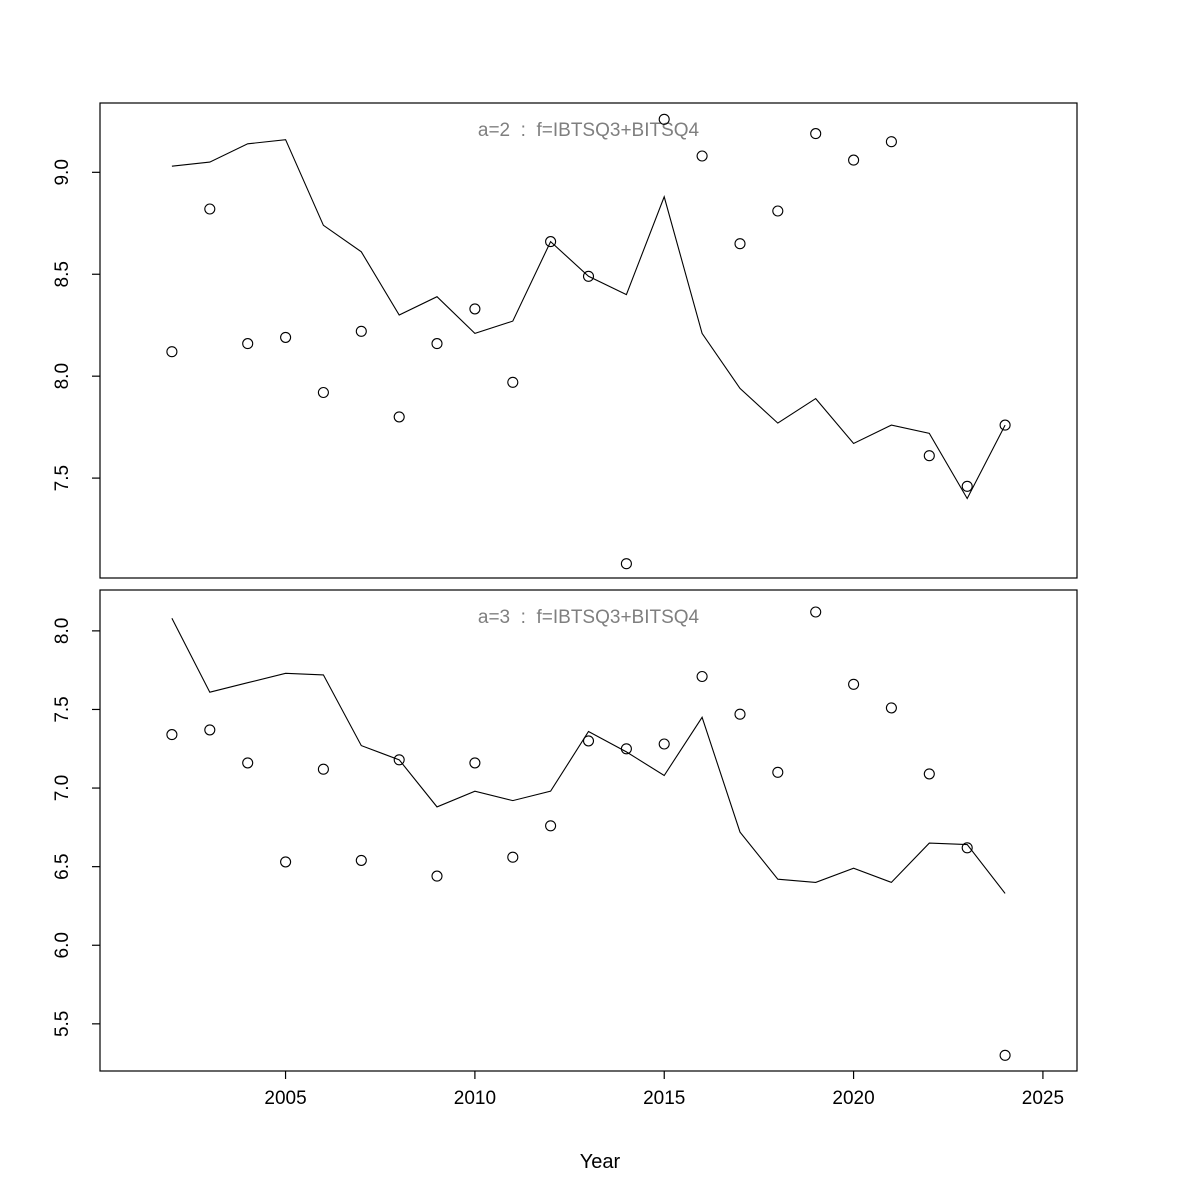 The width and height of the screenshot is (1200, 1200). I want to click on x-tick-label: 2020, so click(853, 1098).